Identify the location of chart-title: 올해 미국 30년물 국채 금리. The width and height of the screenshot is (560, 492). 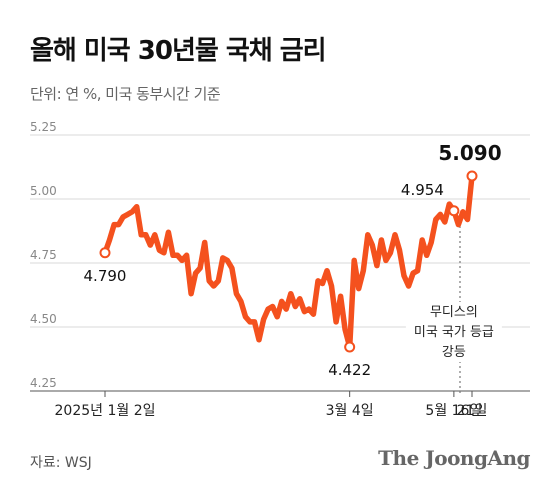
(178, 51).